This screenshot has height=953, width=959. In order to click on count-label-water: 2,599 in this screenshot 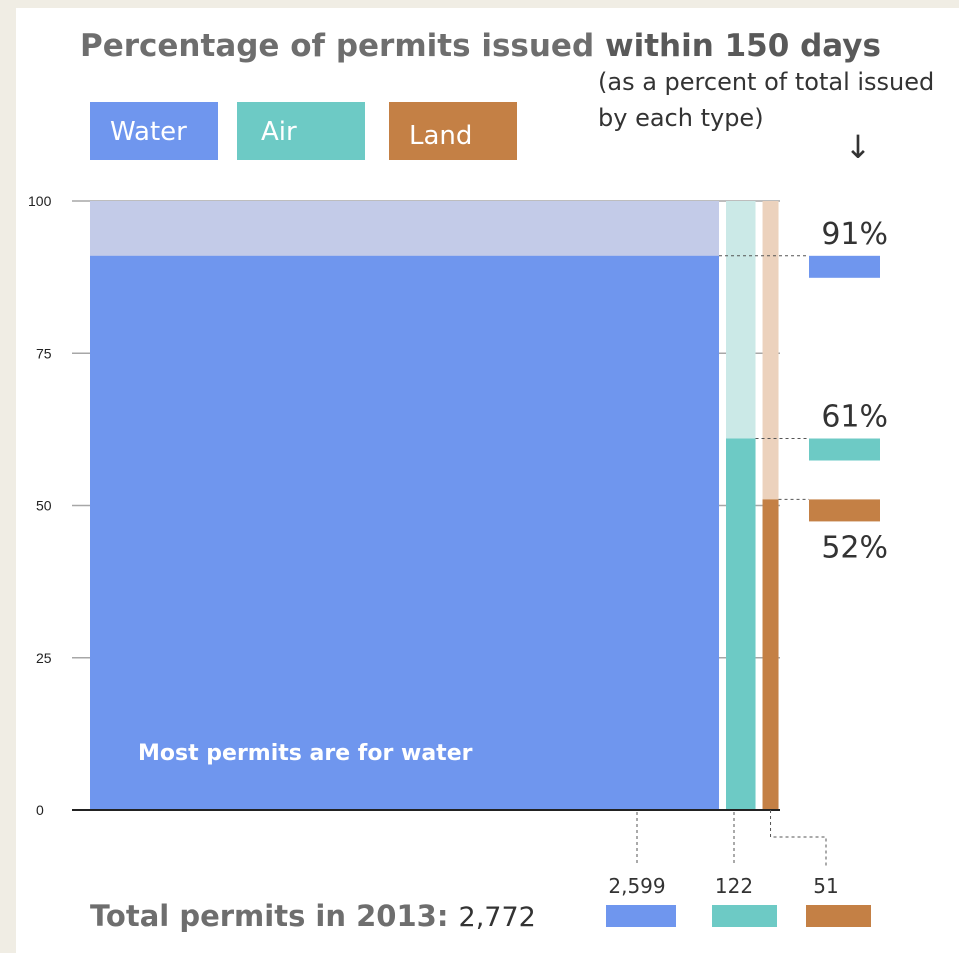, I will do `click(636, 886)`.